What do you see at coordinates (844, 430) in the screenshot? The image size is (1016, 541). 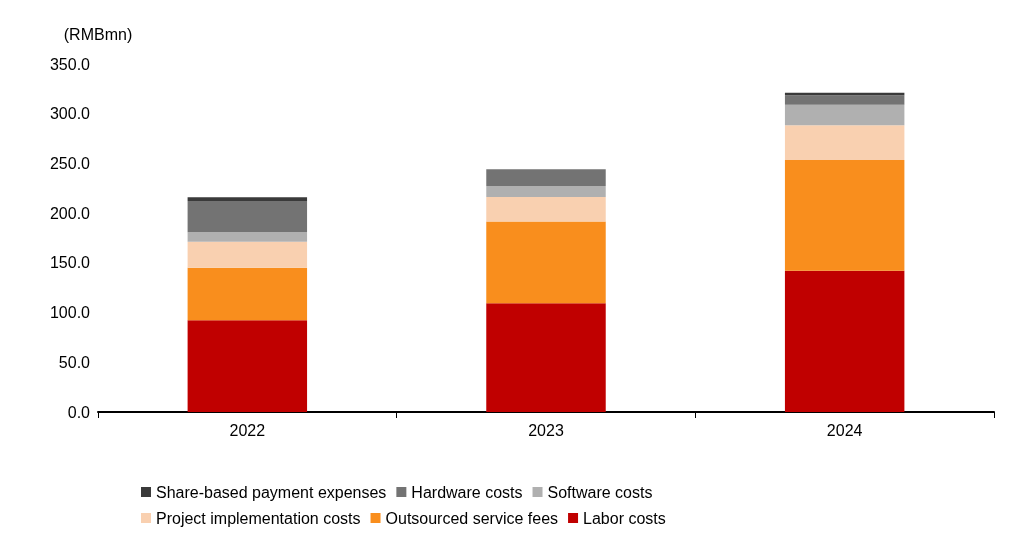 I see `x-tick-label: 2024` at bounding box center [844, 430].